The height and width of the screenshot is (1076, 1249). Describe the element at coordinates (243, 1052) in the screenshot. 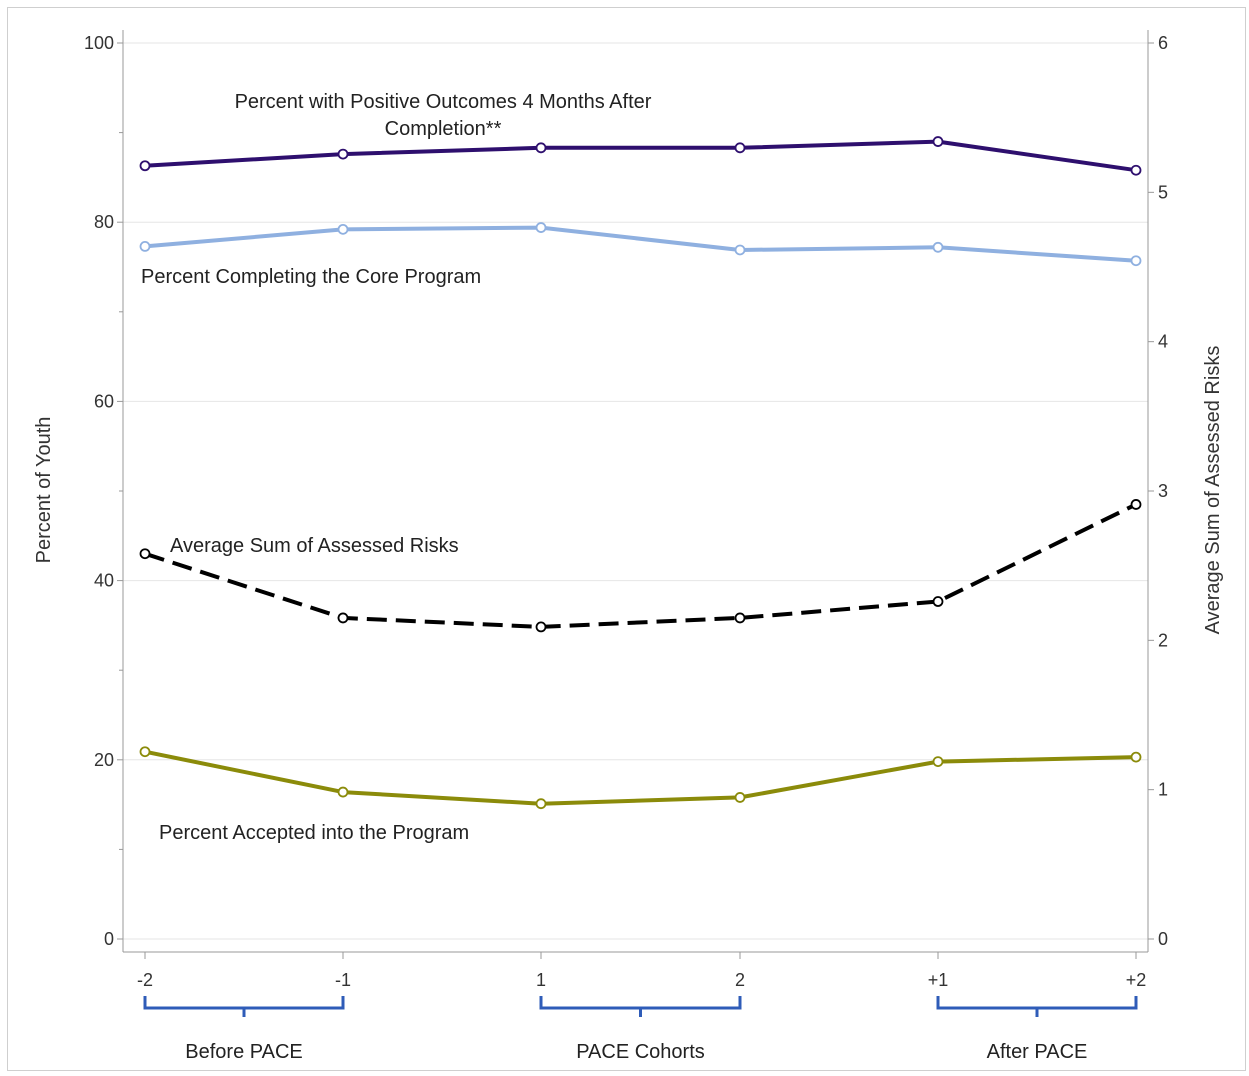

I see `group-label-0: Before PACE` at that location.